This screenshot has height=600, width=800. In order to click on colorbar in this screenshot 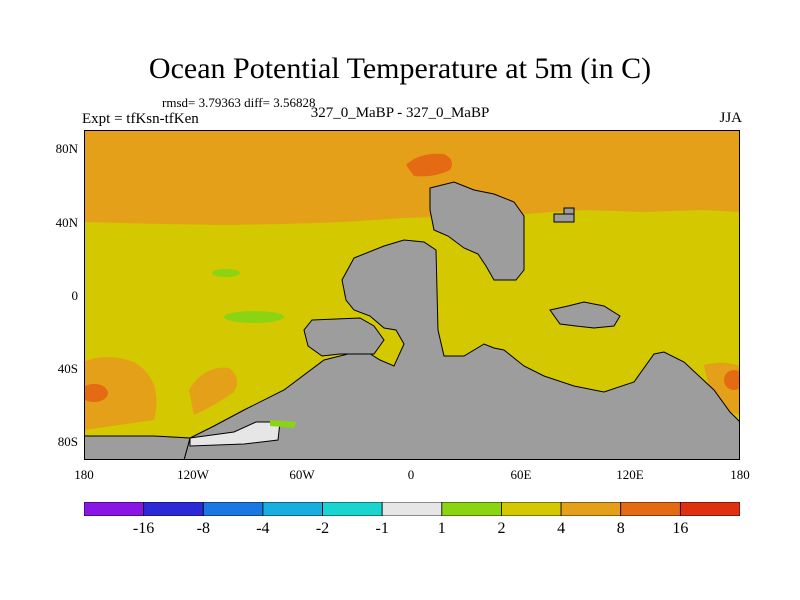, I will do `click(412, 509)`.